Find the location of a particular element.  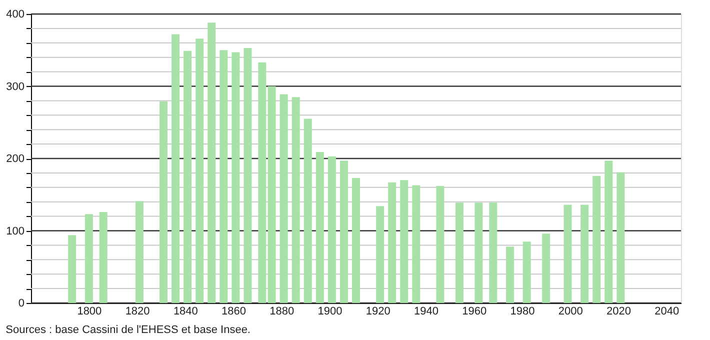

x-tick-label: 1920 is located at coordinates (378, 312).